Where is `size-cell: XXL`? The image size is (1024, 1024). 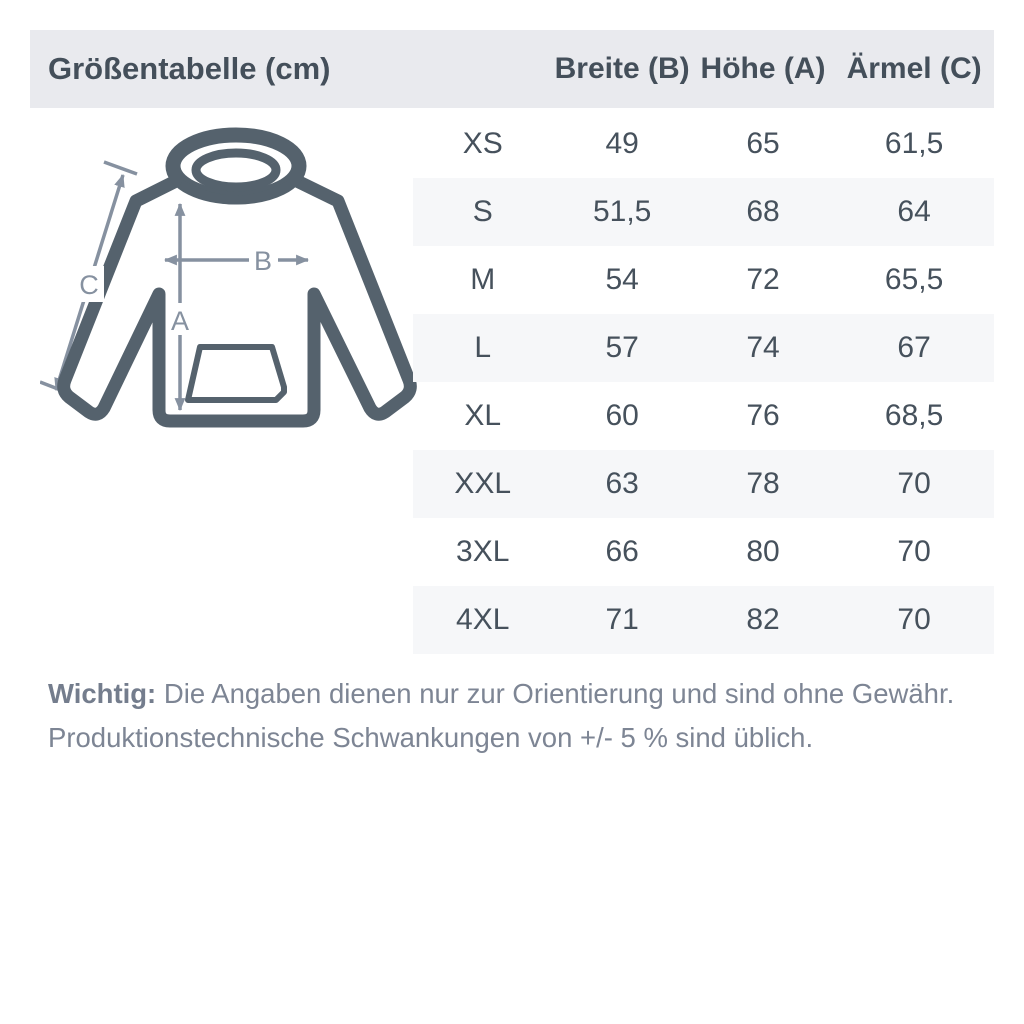
size-cell: XXL is located at coordinates (483, 483).